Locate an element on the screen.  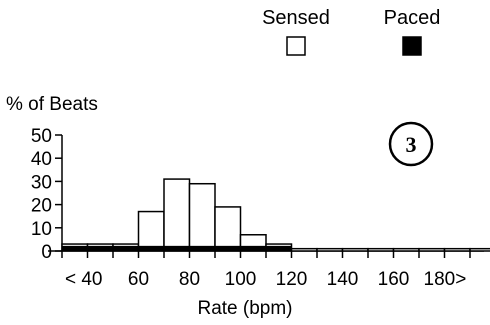
y-tick-label: 20 is located at coordinates (41, 206).